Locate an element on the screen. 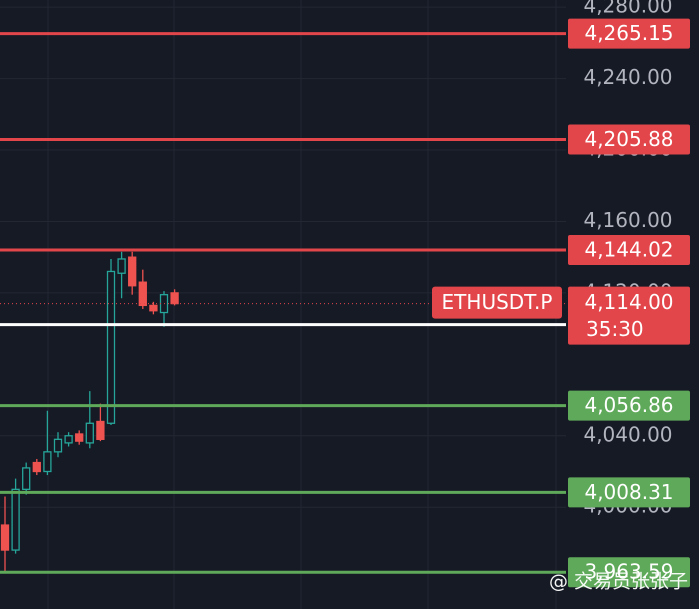 The image size is (699, 609). y-tick-label: 4,160.00 is located at coordinates (627, 220).